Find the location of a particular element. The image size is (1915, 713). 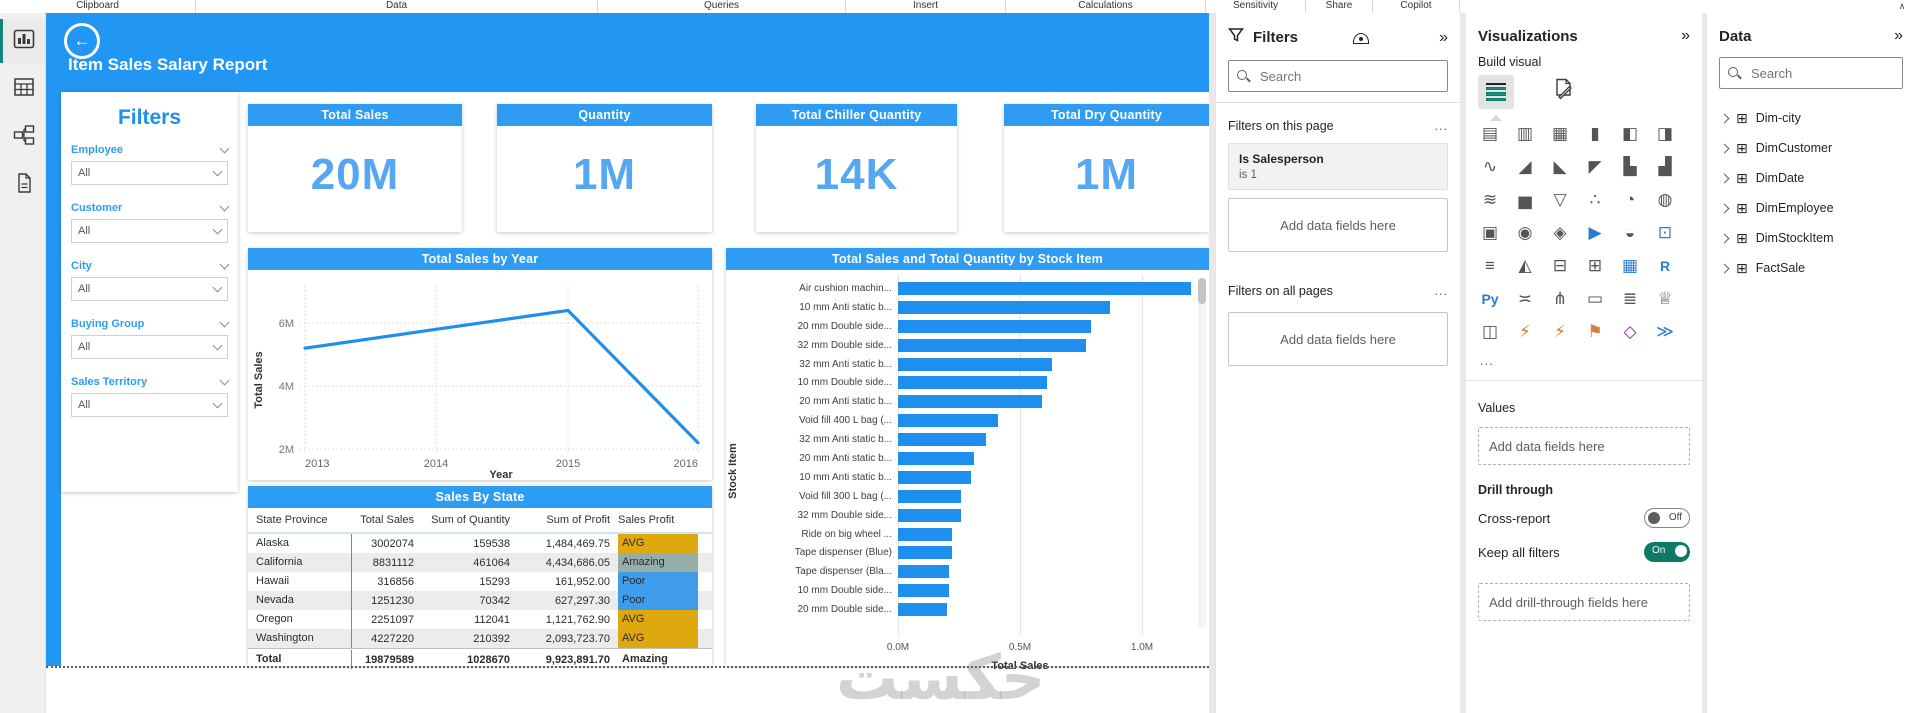

data-search-box is located at coordinates (1811, 73).